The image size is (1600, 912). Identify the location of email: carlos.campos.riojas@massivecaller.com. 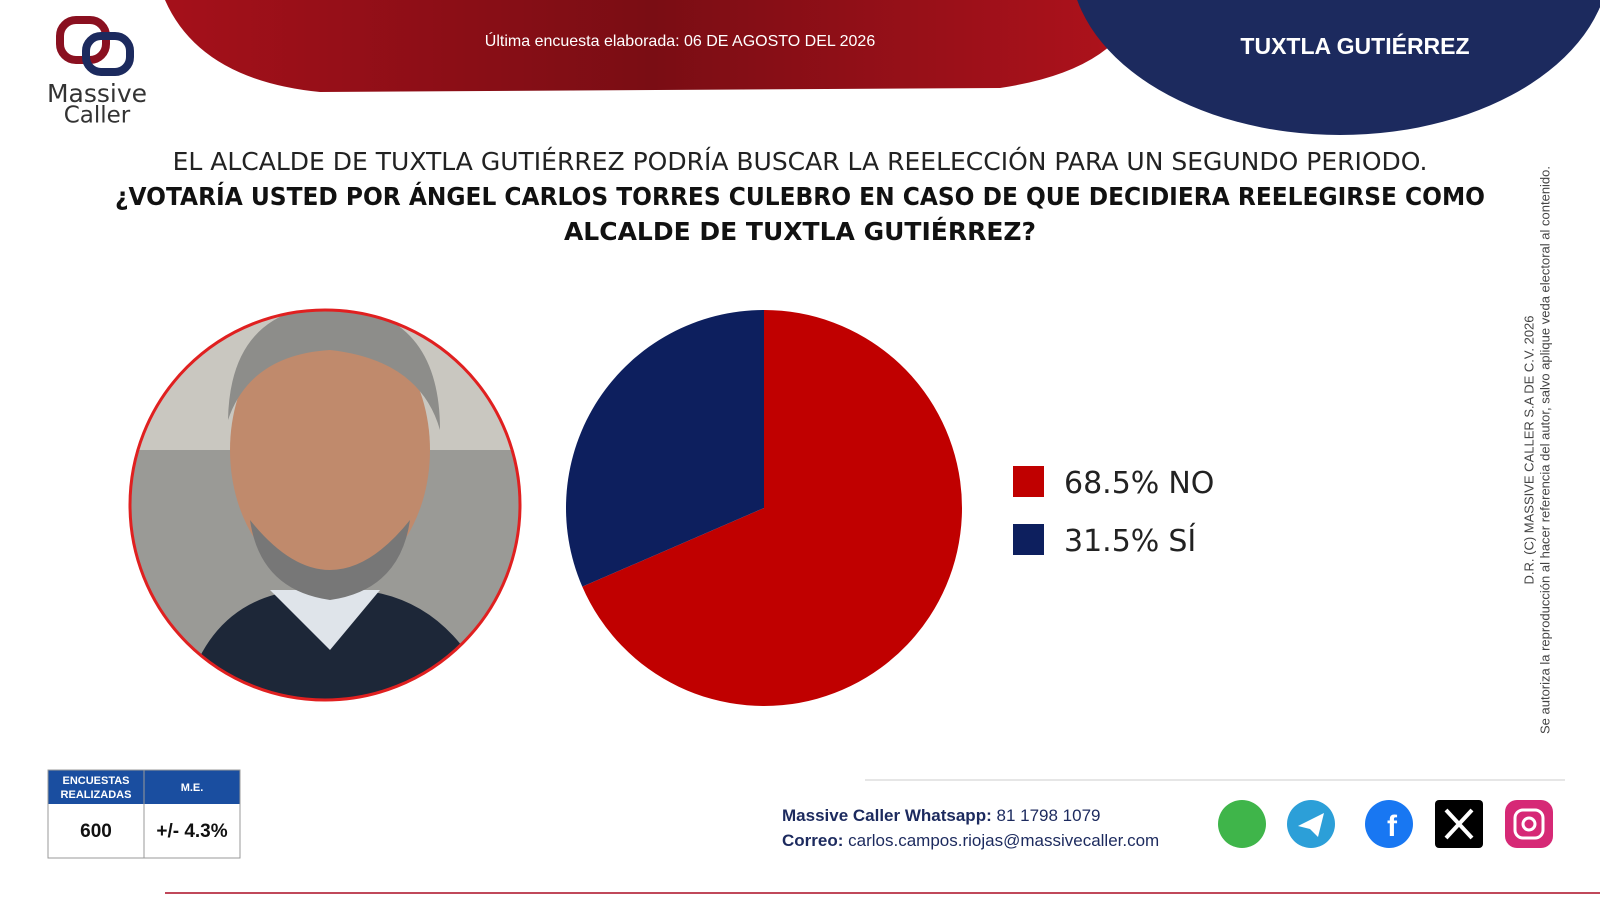
(1003, 840).